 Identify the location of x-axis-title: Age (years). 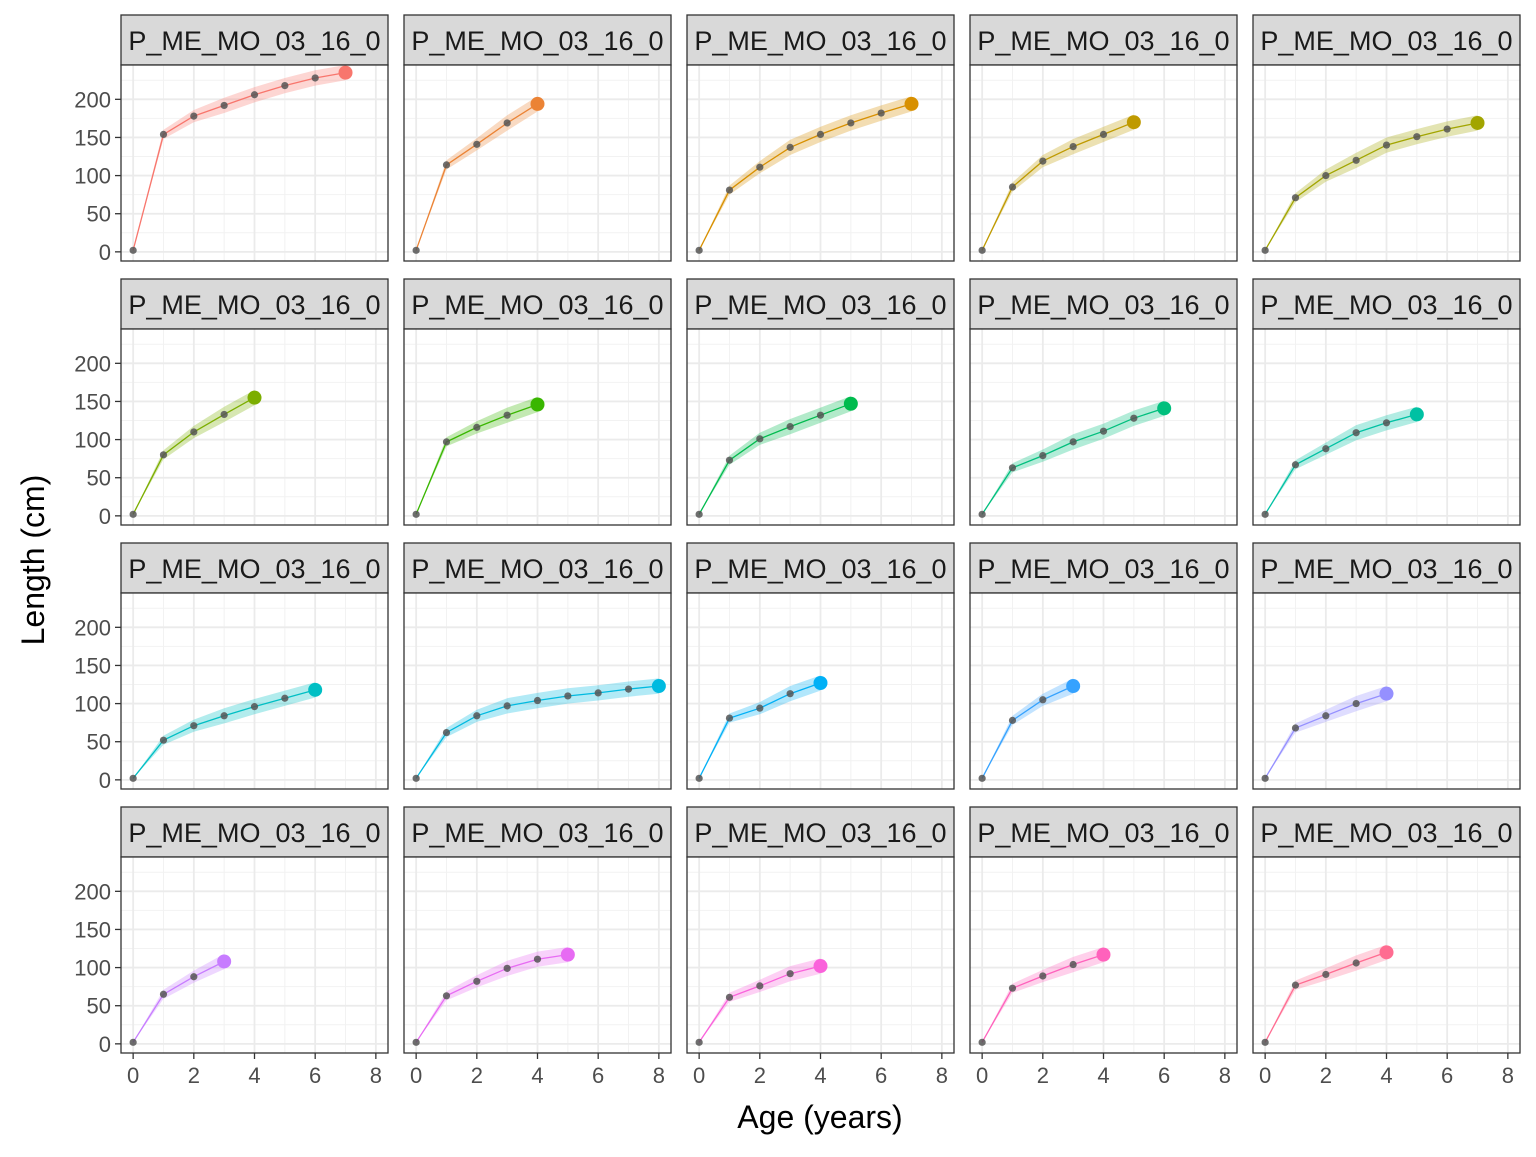
(819, 1117).